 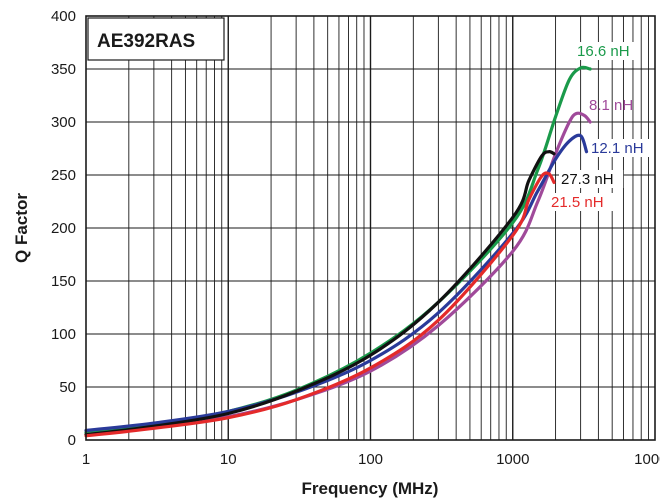 What do you see at coordinates (63, 281) in the screenshot?
I see `y-tick-label: 150` at bounding box center [63, 281].